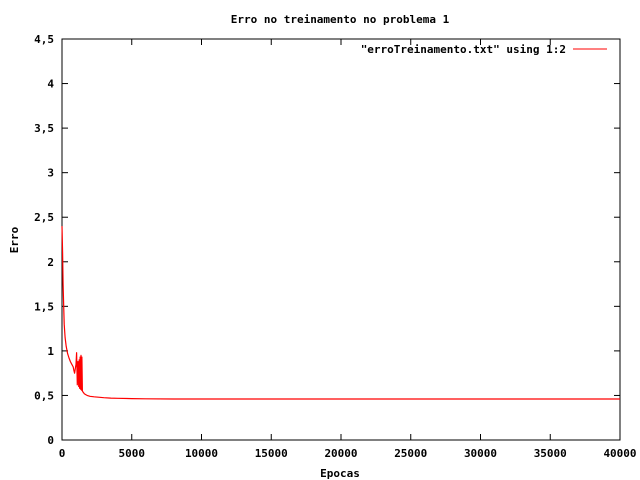  What do you see at coordinates (14, 239) in the screenshot?
I see `y-axis-label: Erro` at bounding box center [14, 239].